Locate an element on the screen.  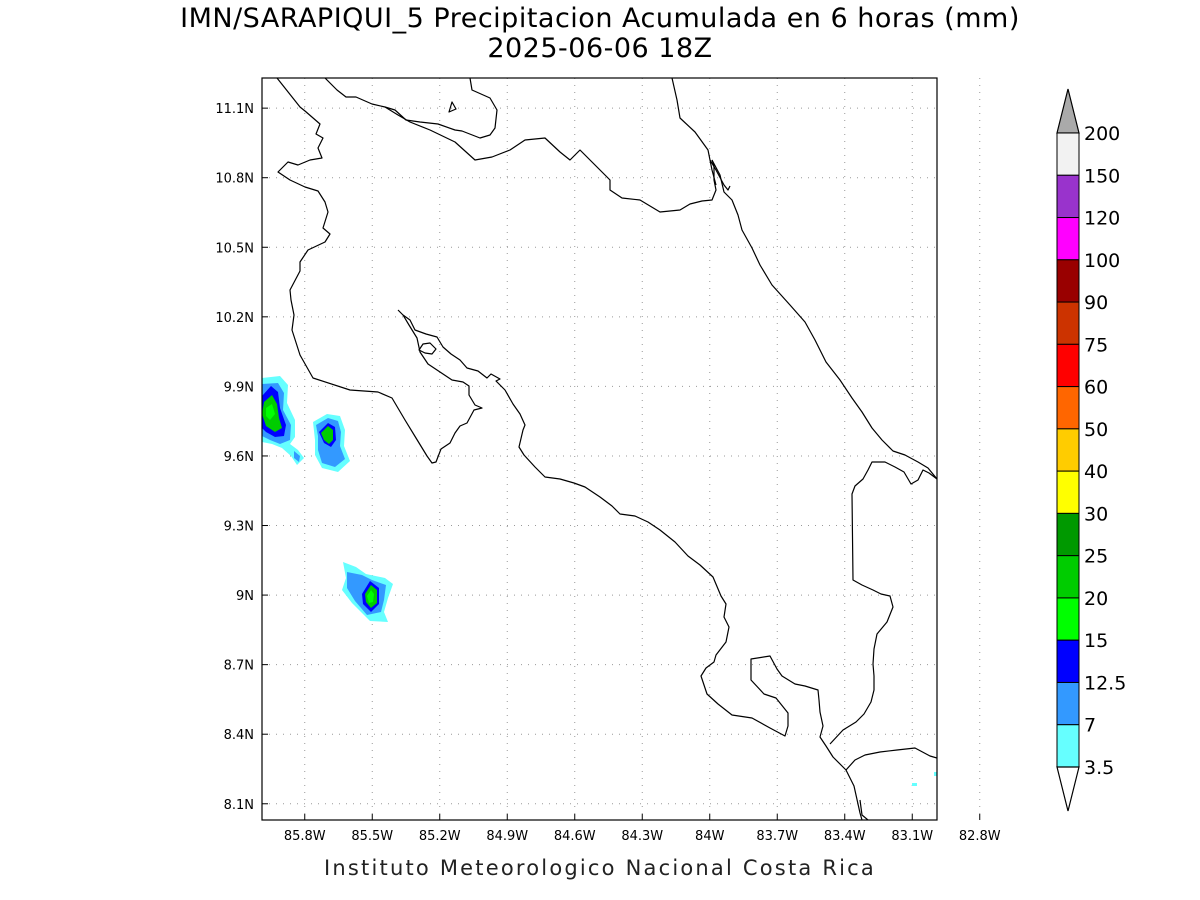
lon-tick-label: 84.9W is located at coordinates (507, 836).